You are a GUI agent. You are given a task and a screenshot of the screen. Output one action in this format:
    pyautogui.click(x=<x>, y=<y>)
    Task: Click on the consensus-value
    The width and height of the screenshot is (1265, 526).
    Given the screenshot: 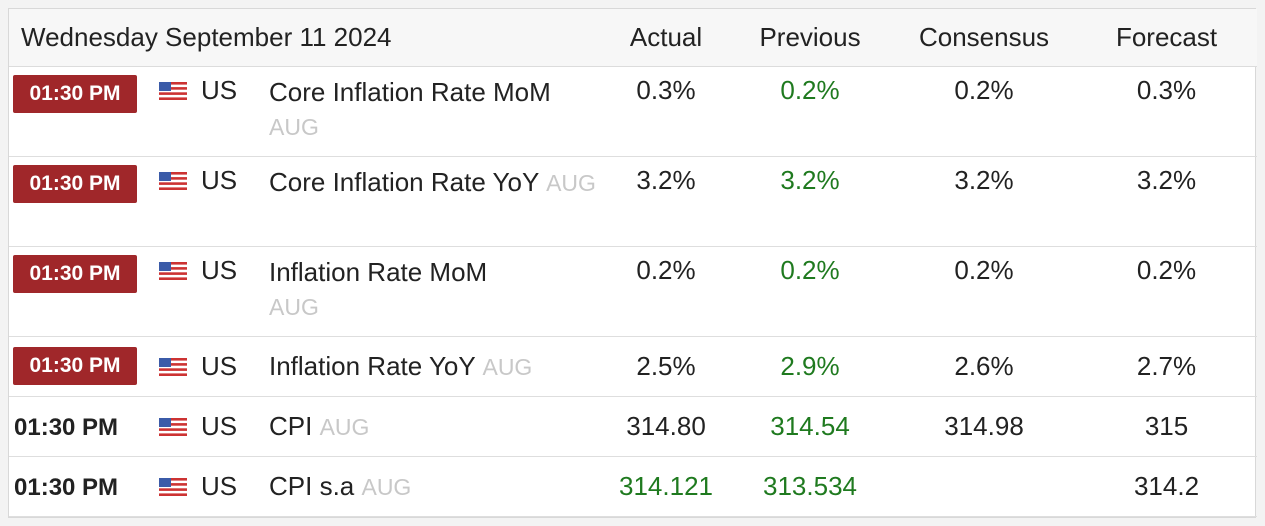 What is the action you would take?
    pyautogui.click(x=984, y=486)
    